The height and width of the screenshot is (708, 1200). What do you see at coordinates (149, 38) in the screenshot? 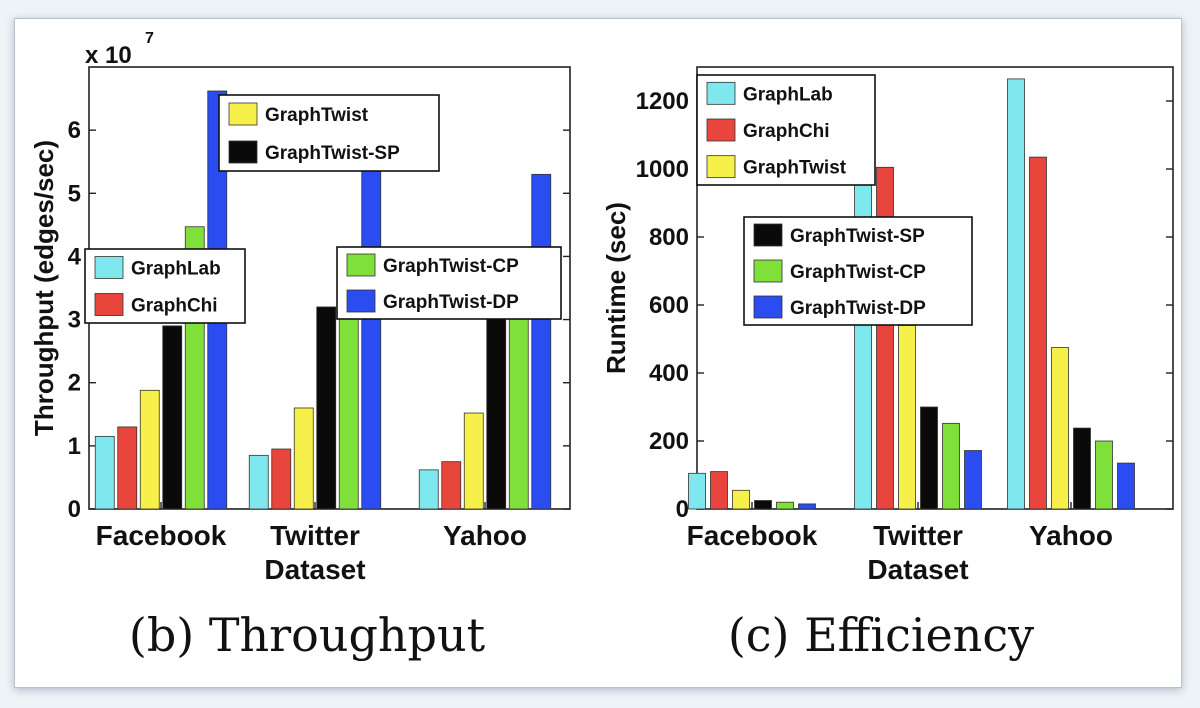
I see `y-scale-exponent: 7` at bounding box center [149, 38].